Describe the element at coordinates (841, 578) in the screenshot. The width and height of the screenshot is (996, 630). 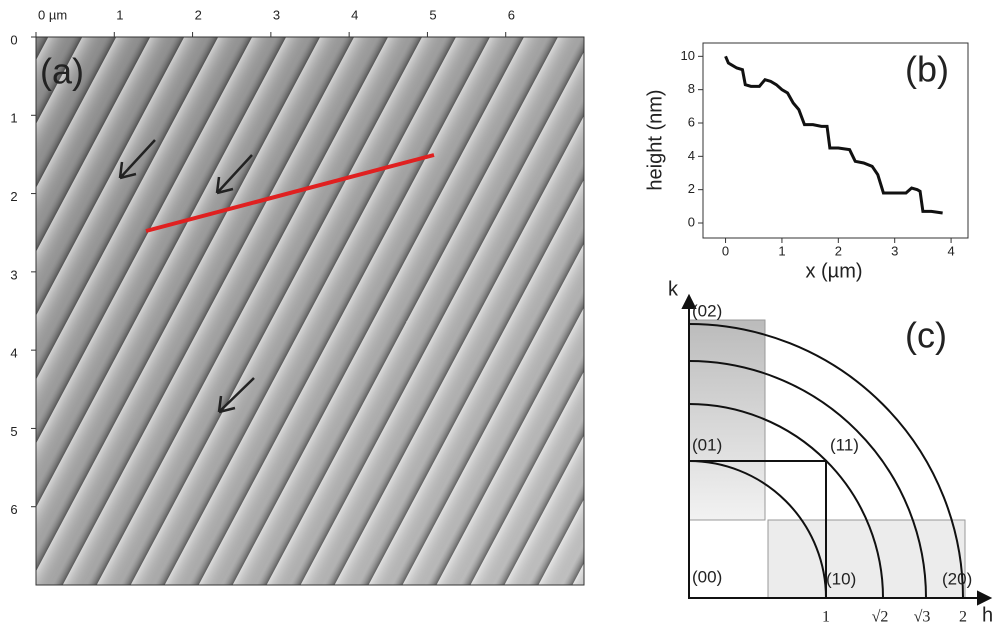
I see `spot-label: (10)` at that location.